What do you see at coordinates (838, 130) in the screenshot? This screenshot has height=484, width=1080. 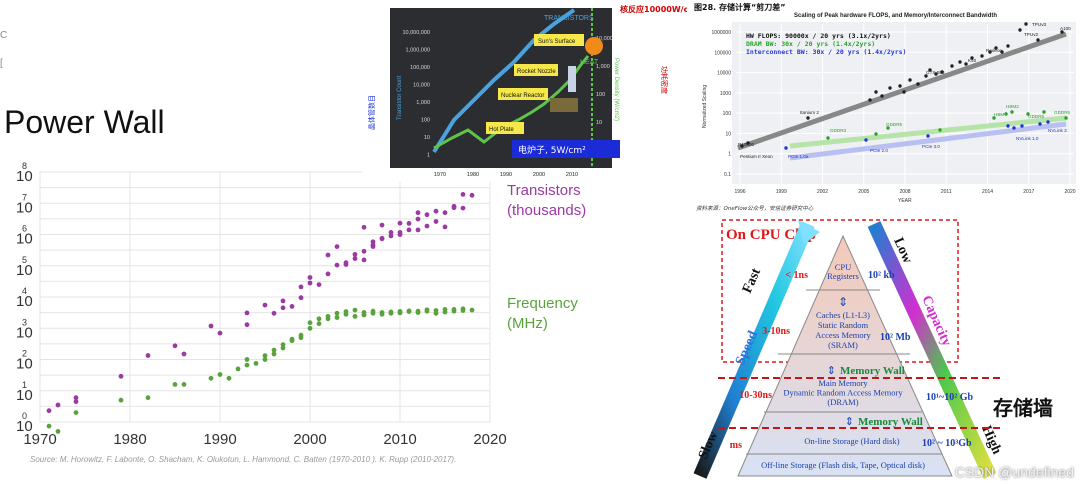 I see `point-label: GDDR3` at bounding box center [838, 130].